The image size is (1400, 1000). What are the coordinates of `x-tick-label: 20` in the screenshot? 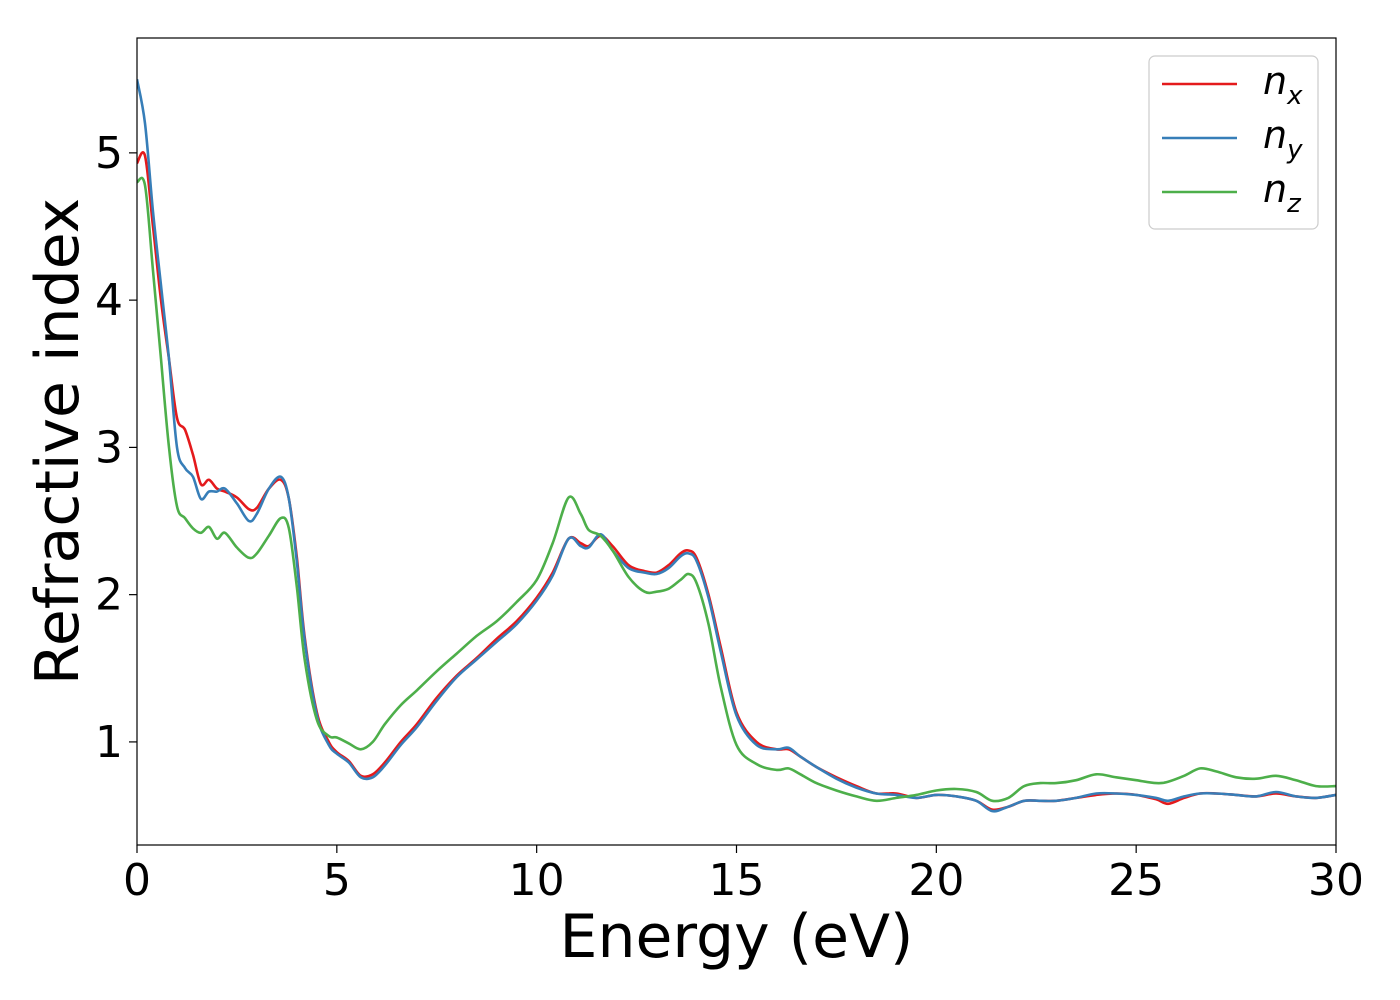 It's located at (936, 880).